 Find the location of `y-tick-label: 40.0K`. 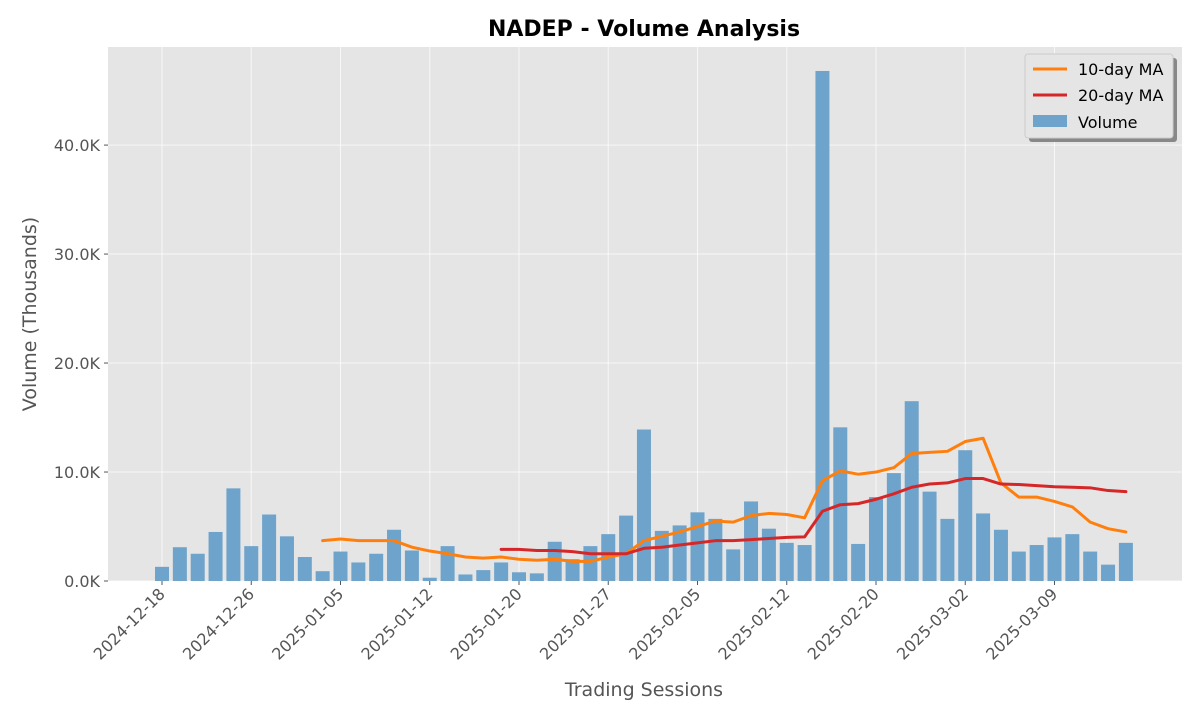

y-tick-label: 40.0K is located at coordinates (77, 145).